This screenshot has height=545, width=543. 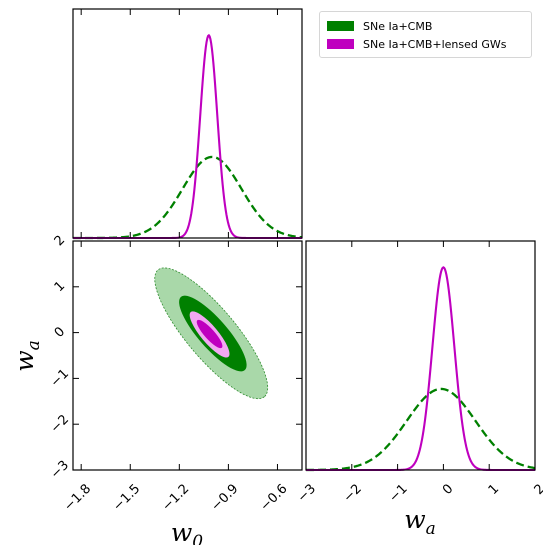 What do you see at coordinates (175, 497) in the screenshot?
I see `x-tick-label: −1.2` at bounding box center [175, 497].